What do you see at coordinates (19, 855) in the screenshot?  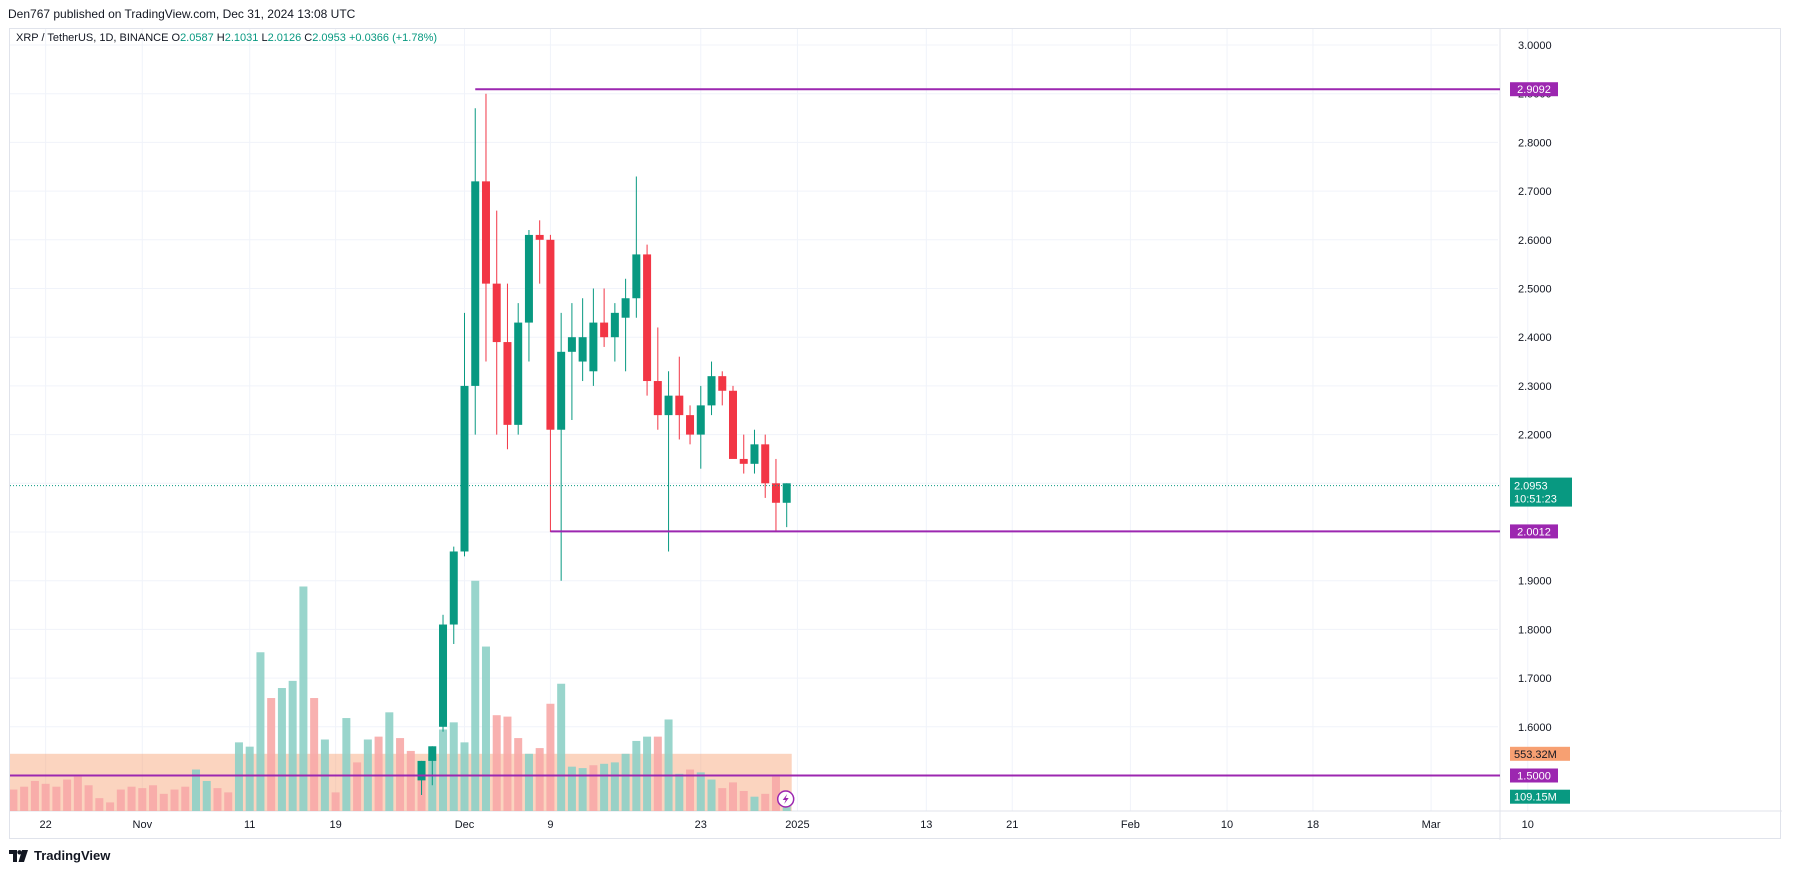 I see `tradingview-logo-icon` at bounding box center [19, 855].